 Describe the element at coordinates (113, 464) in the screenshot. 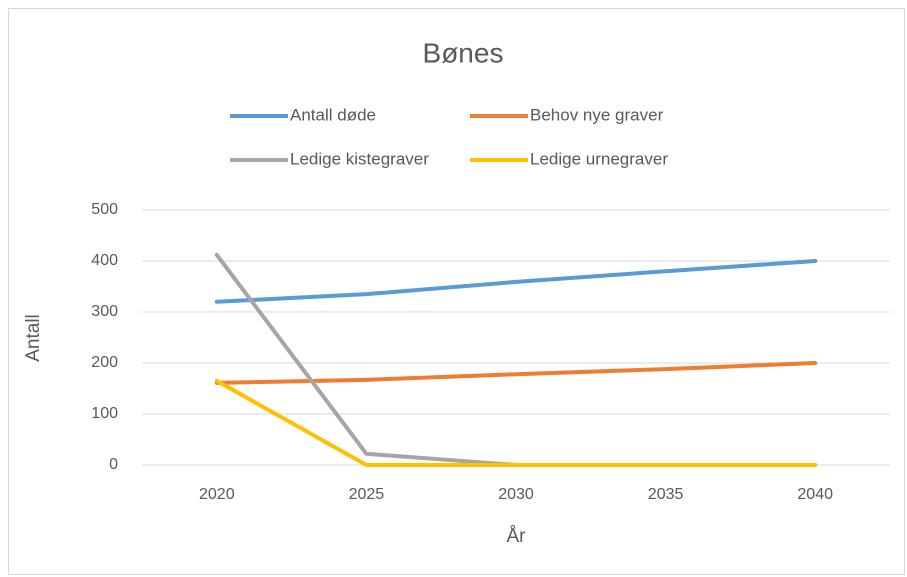

I see `y-tick-label: 0` at that location.